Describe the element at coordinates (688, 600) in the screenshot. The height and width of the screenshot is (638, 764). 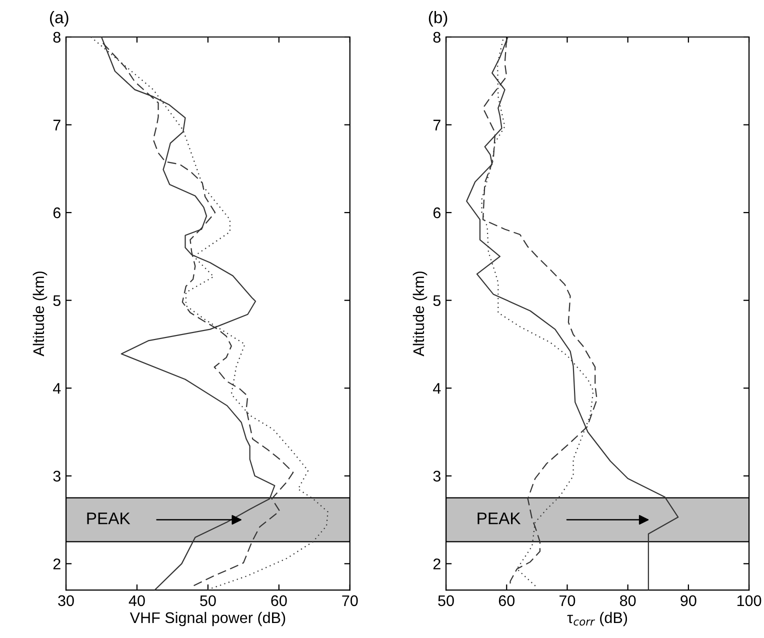
I see `x-tick-label: 90` at that location.